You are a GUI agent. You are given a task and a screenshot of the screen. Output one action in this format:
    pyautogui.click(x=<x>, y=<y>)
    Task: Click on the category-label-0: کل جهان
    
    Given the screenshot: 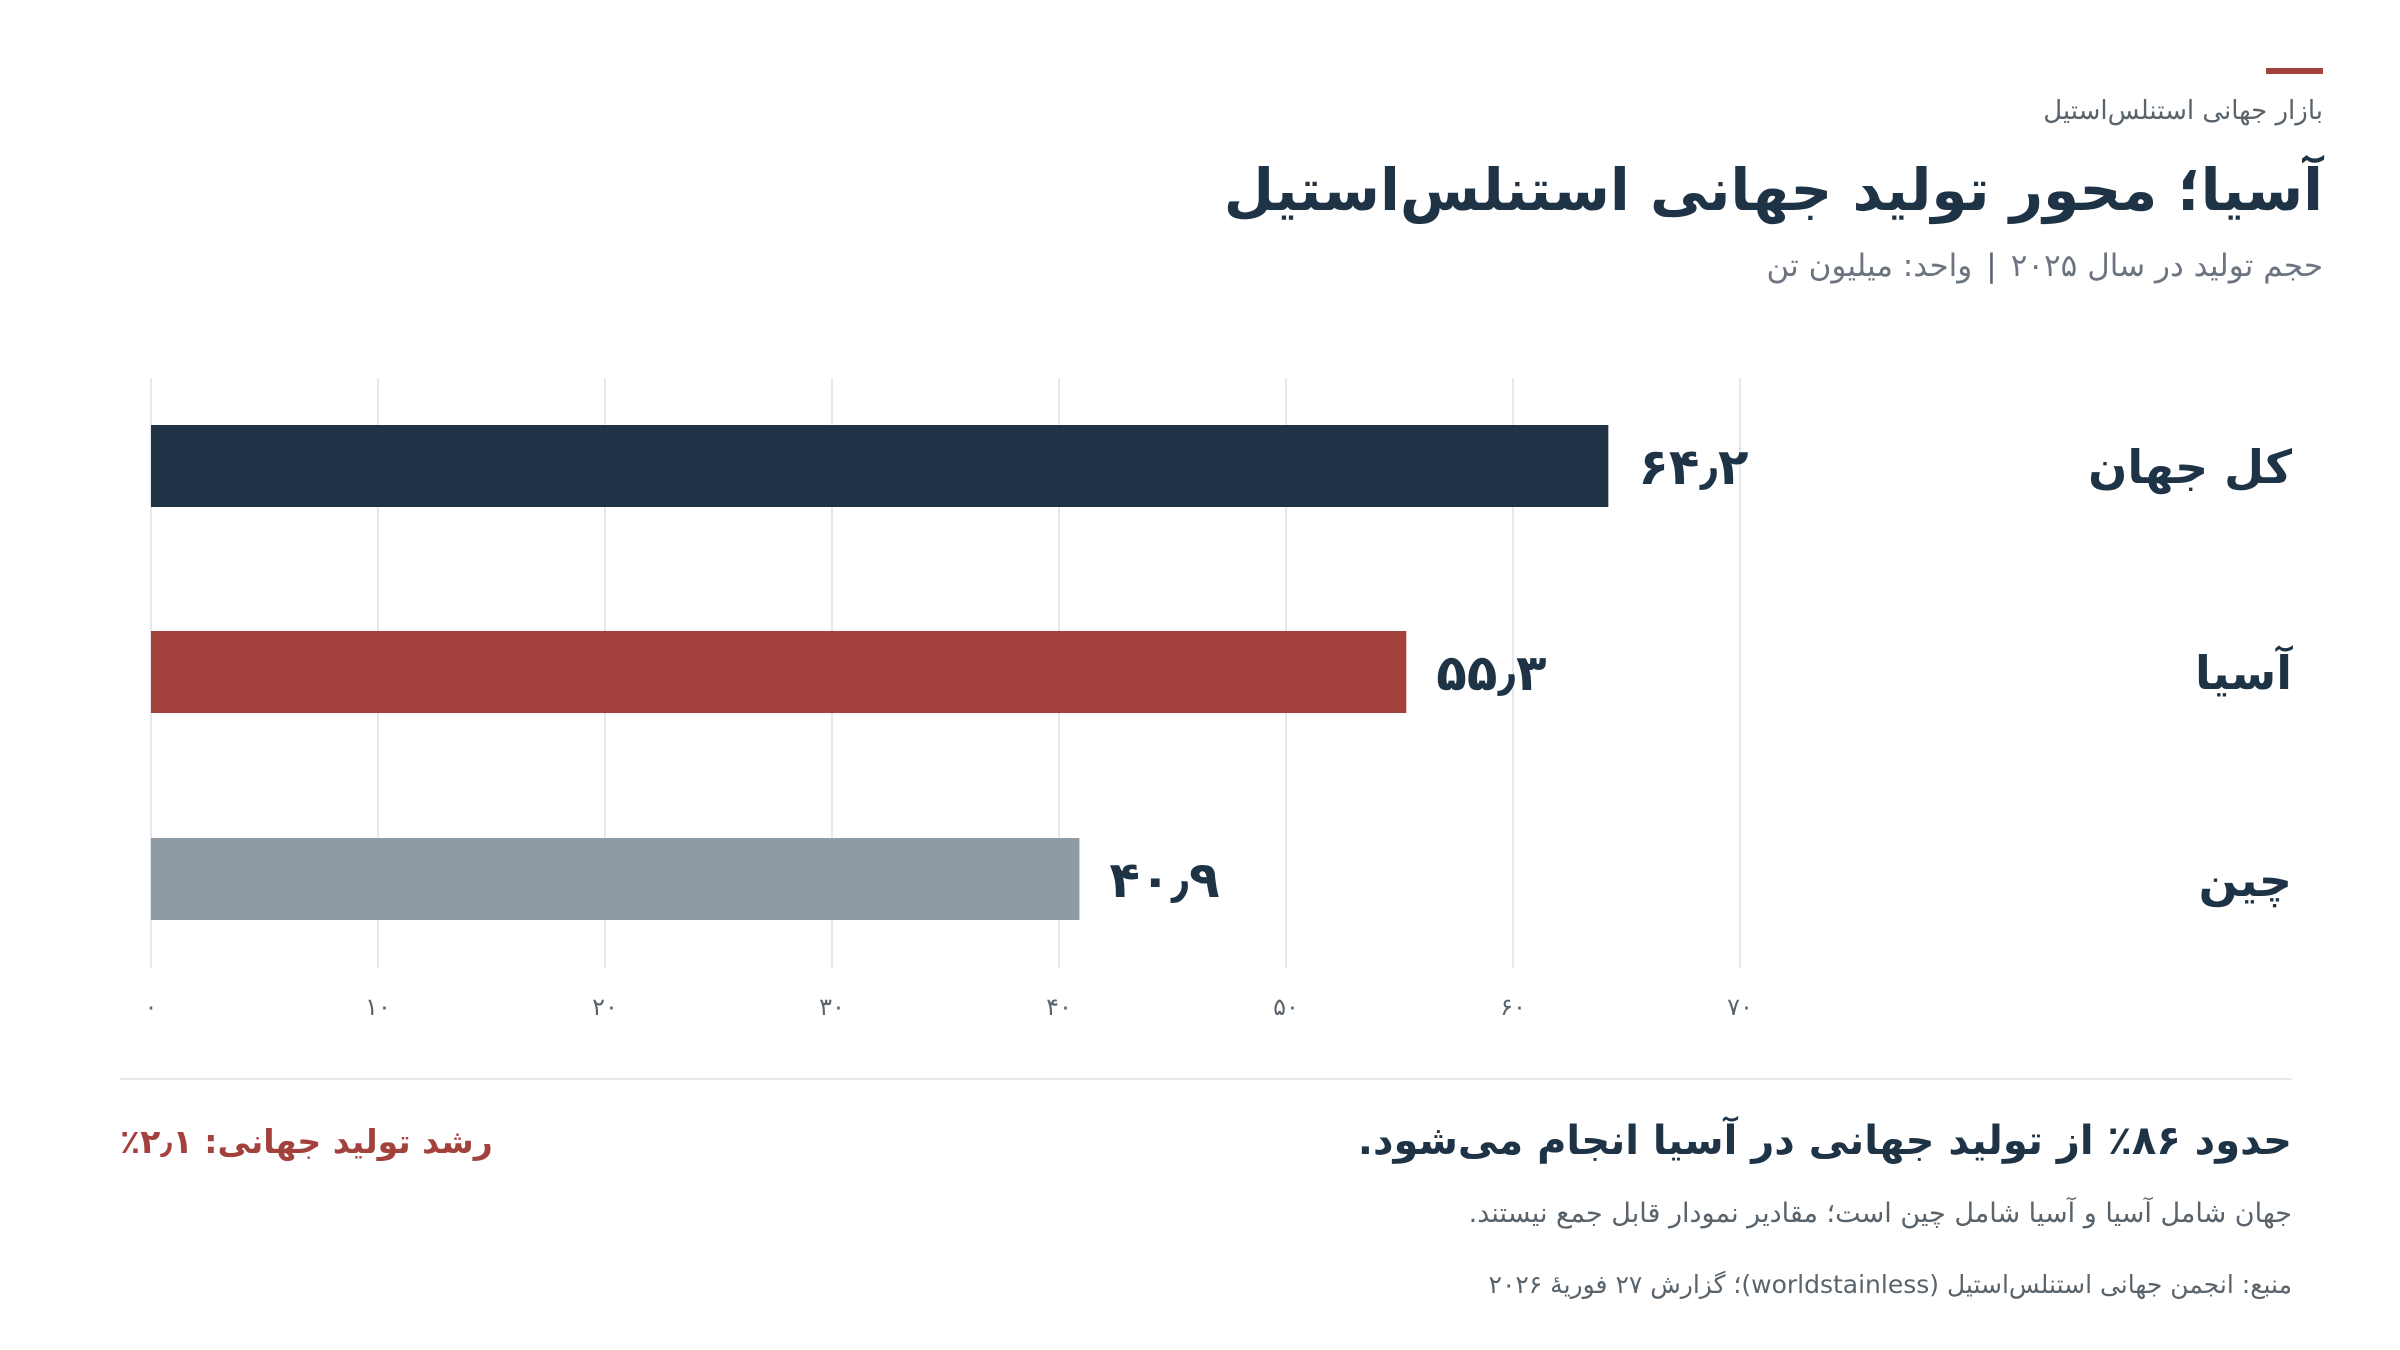 What is the action you would take?
    pyautogui.click(x=2190, y=467)
    